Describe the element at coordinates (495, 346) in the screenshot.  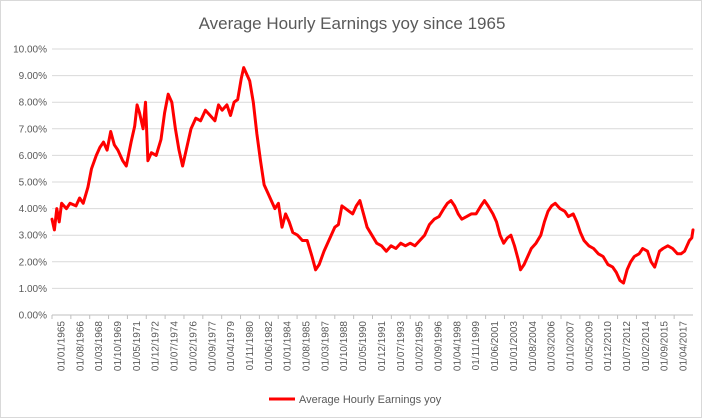
I see `x-tick-label: 01/06/2001` at that location.